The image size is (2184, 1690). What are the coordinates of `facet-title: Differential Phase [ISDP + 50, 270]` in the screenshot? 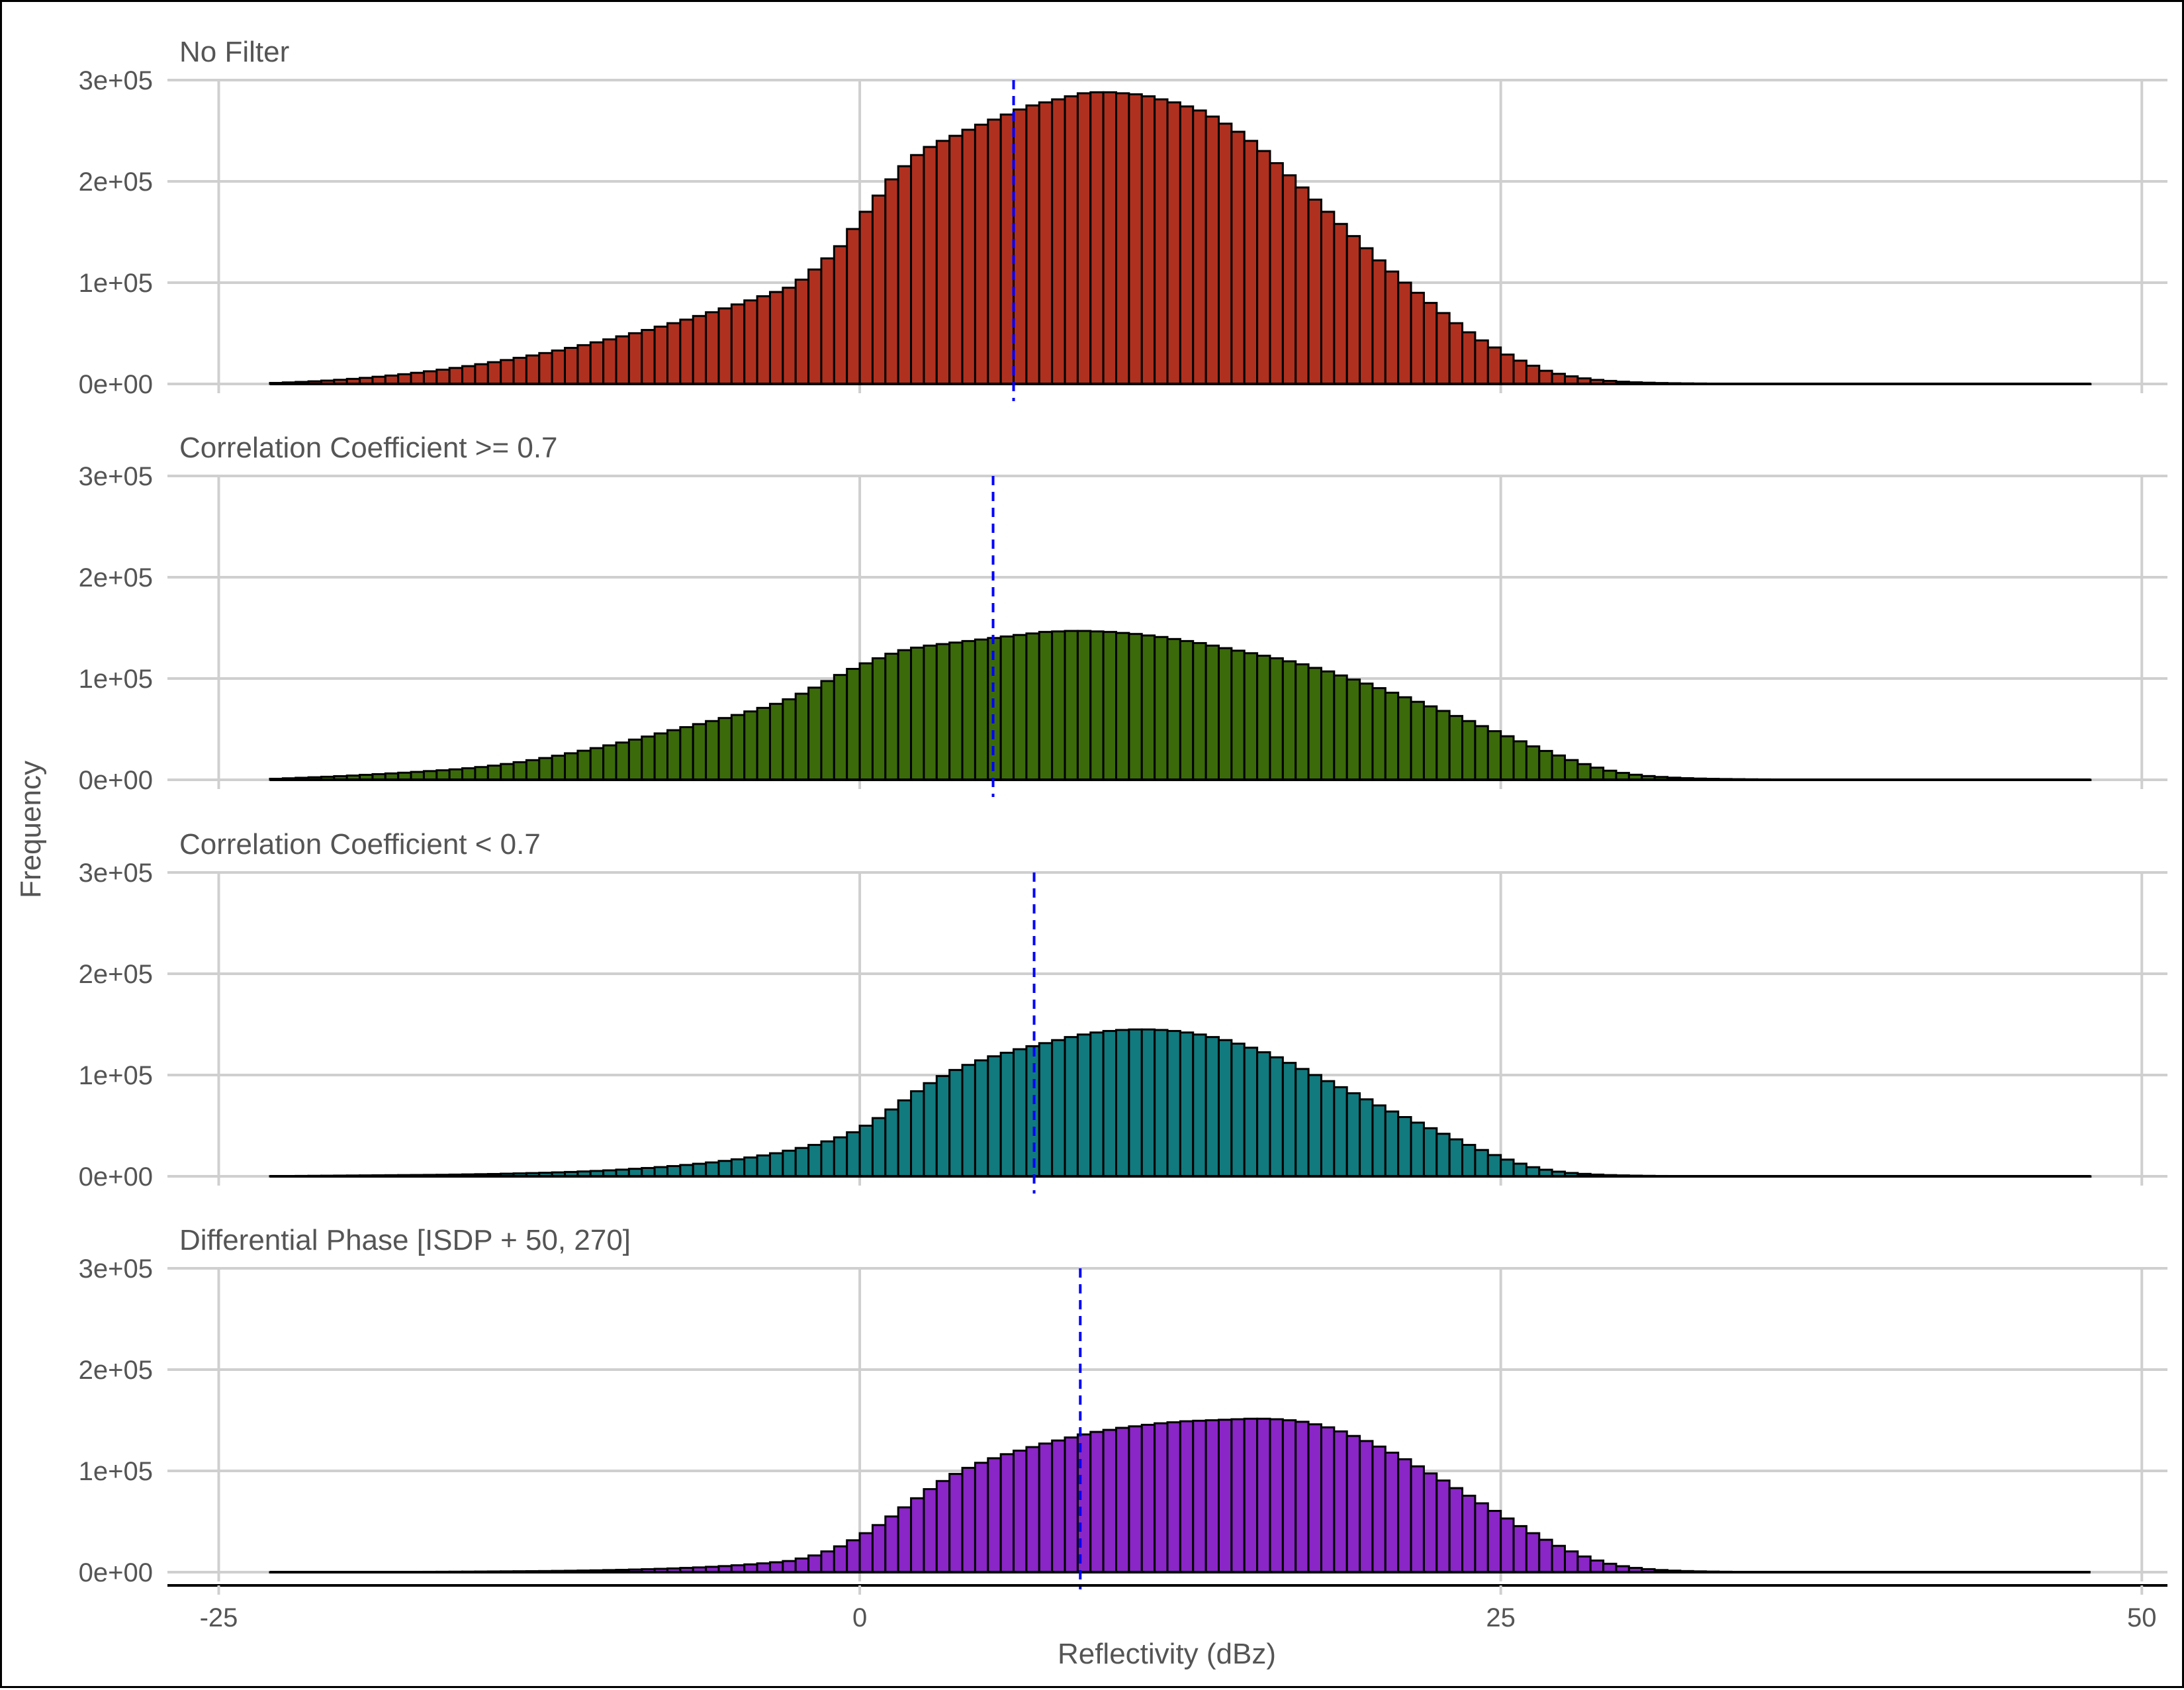 It's located at (405, 1240).